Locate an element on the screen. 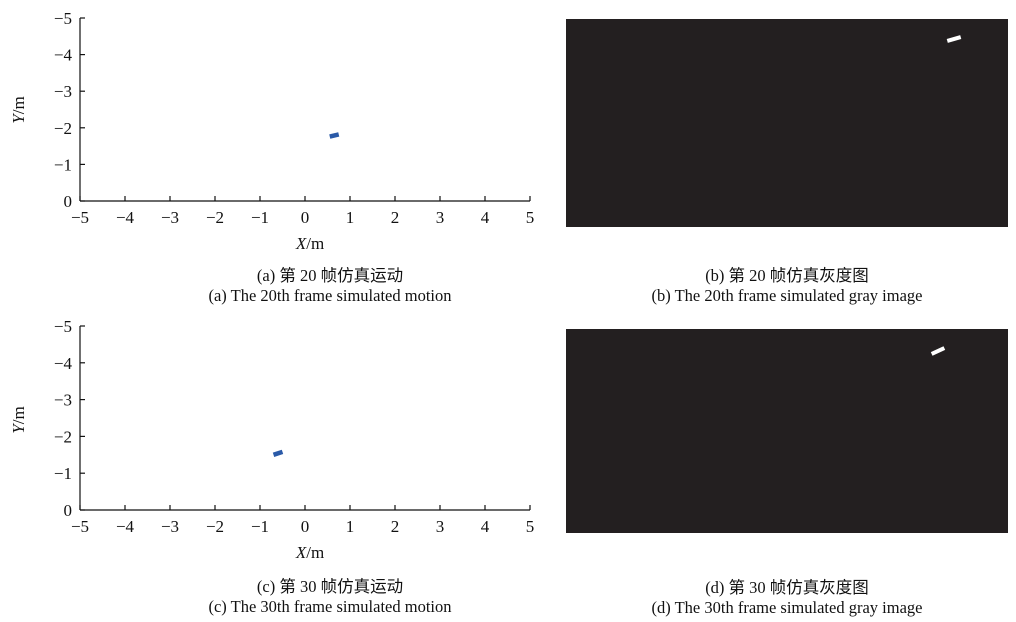 Image resolution: width=1016 pixels, height=622 pixels. caption-c-en: (c) The 30th frame simulated motion is located at coordinates (330, 606).